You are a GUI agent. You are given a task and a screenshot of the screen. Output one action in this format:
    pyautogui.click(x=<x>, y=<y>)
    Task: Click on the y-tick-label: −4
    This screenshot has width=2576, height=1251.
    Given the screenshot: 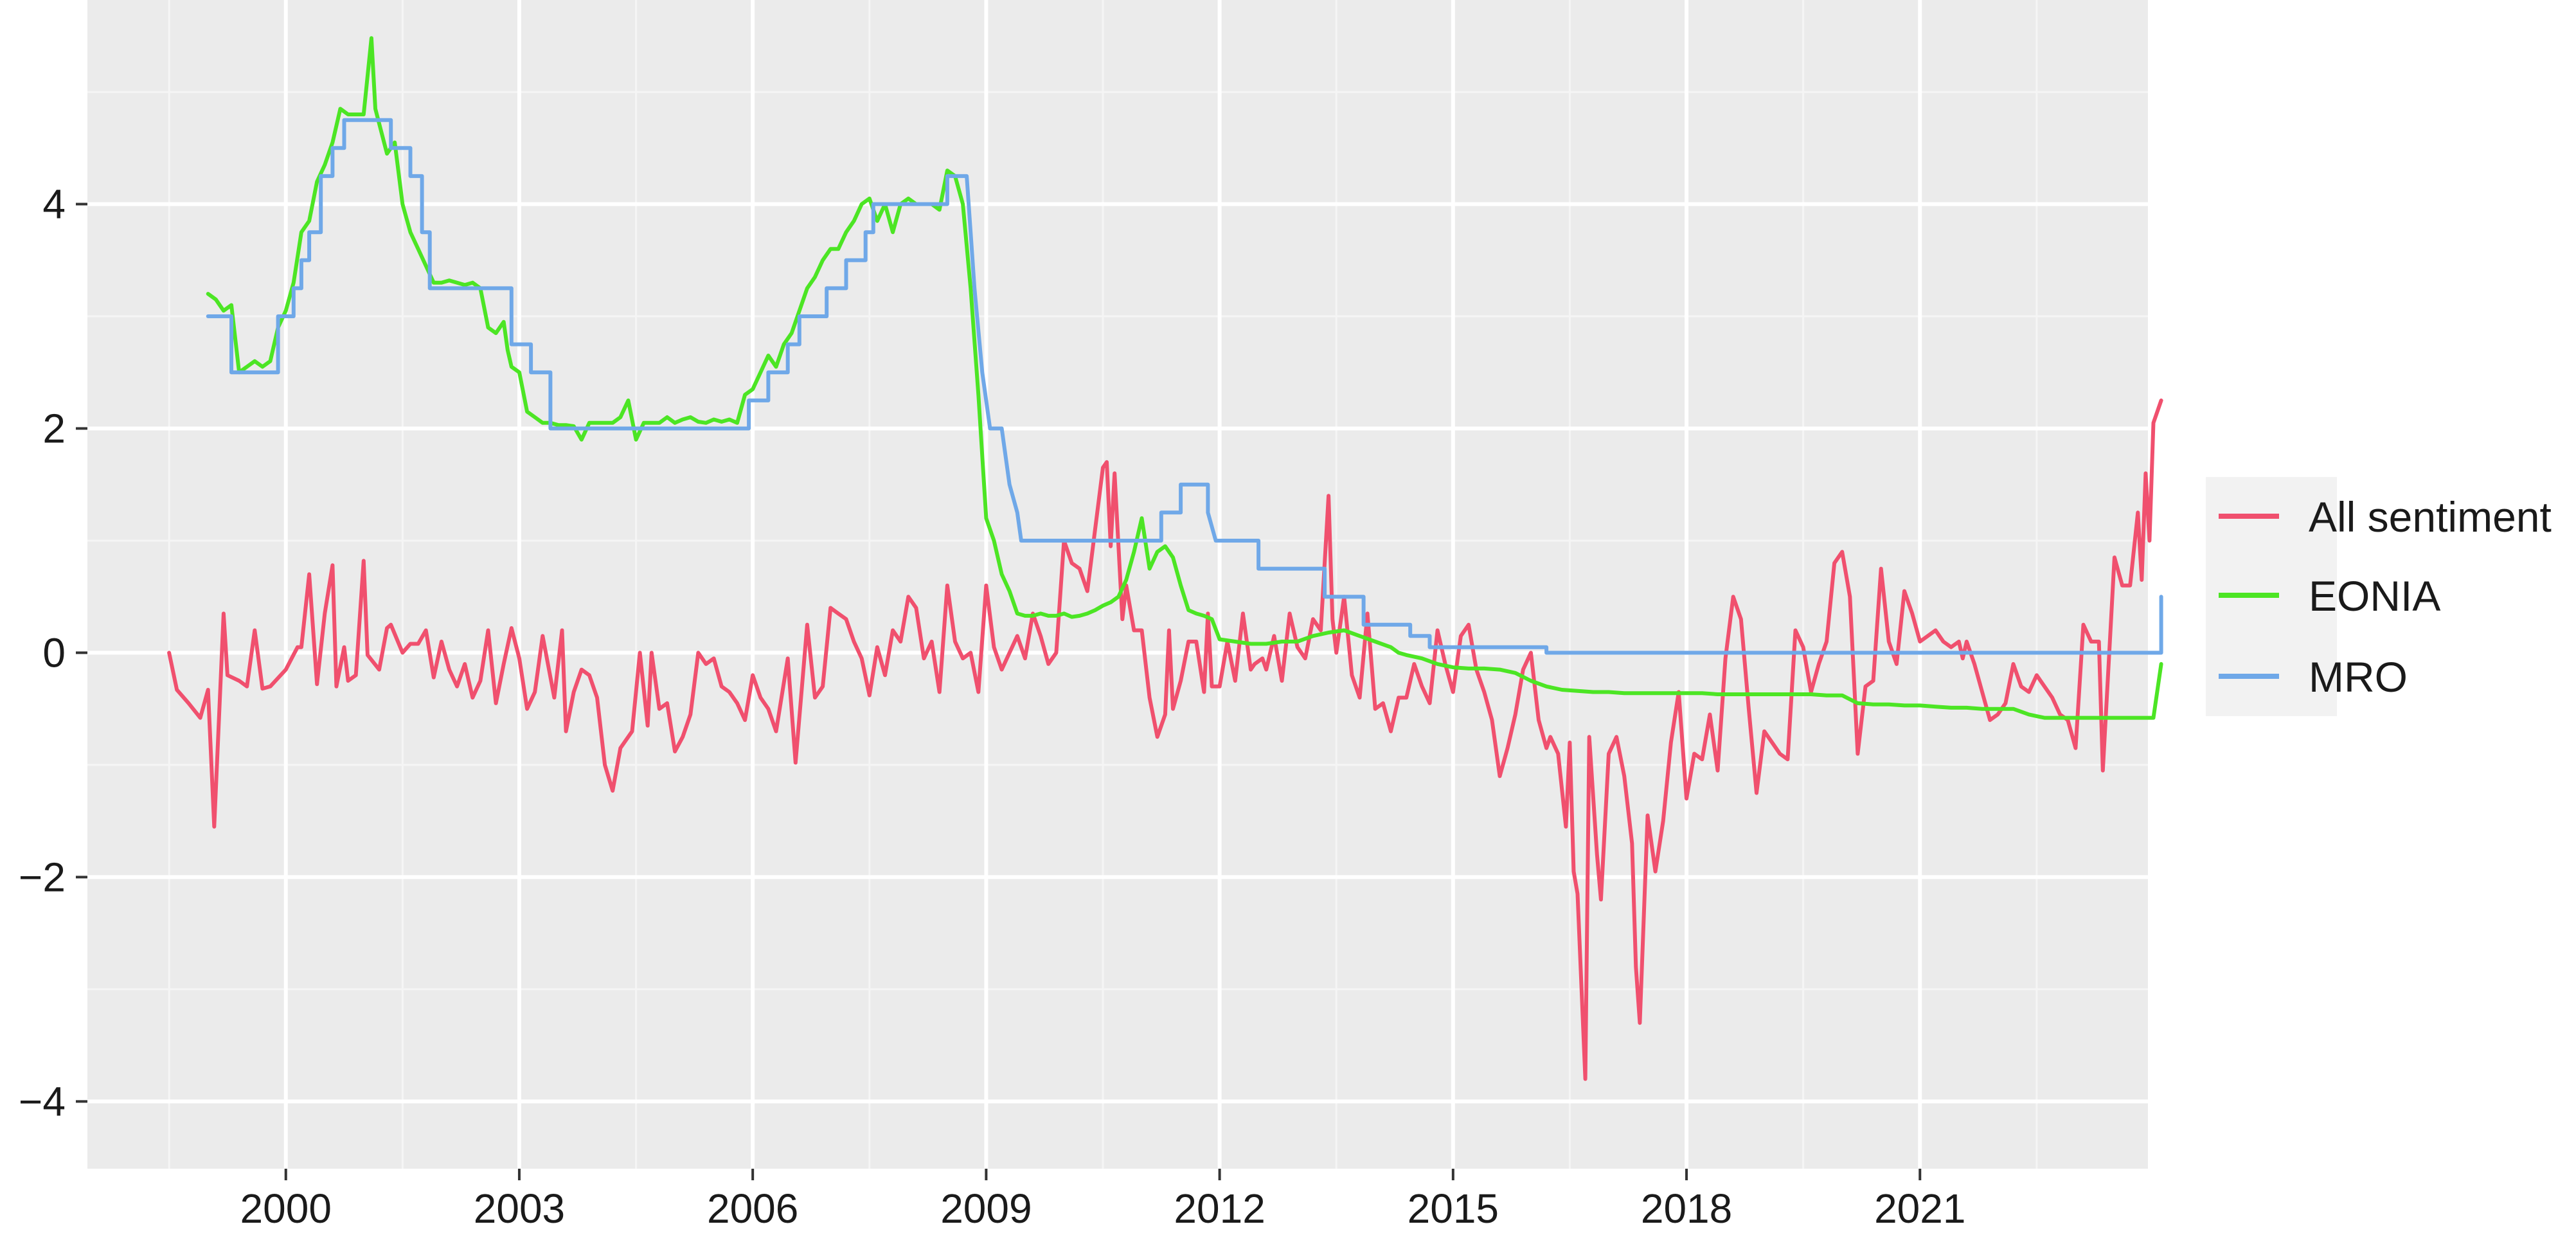 What is the action you would take?
    pyautogui.click(x=42, y=1101)
    